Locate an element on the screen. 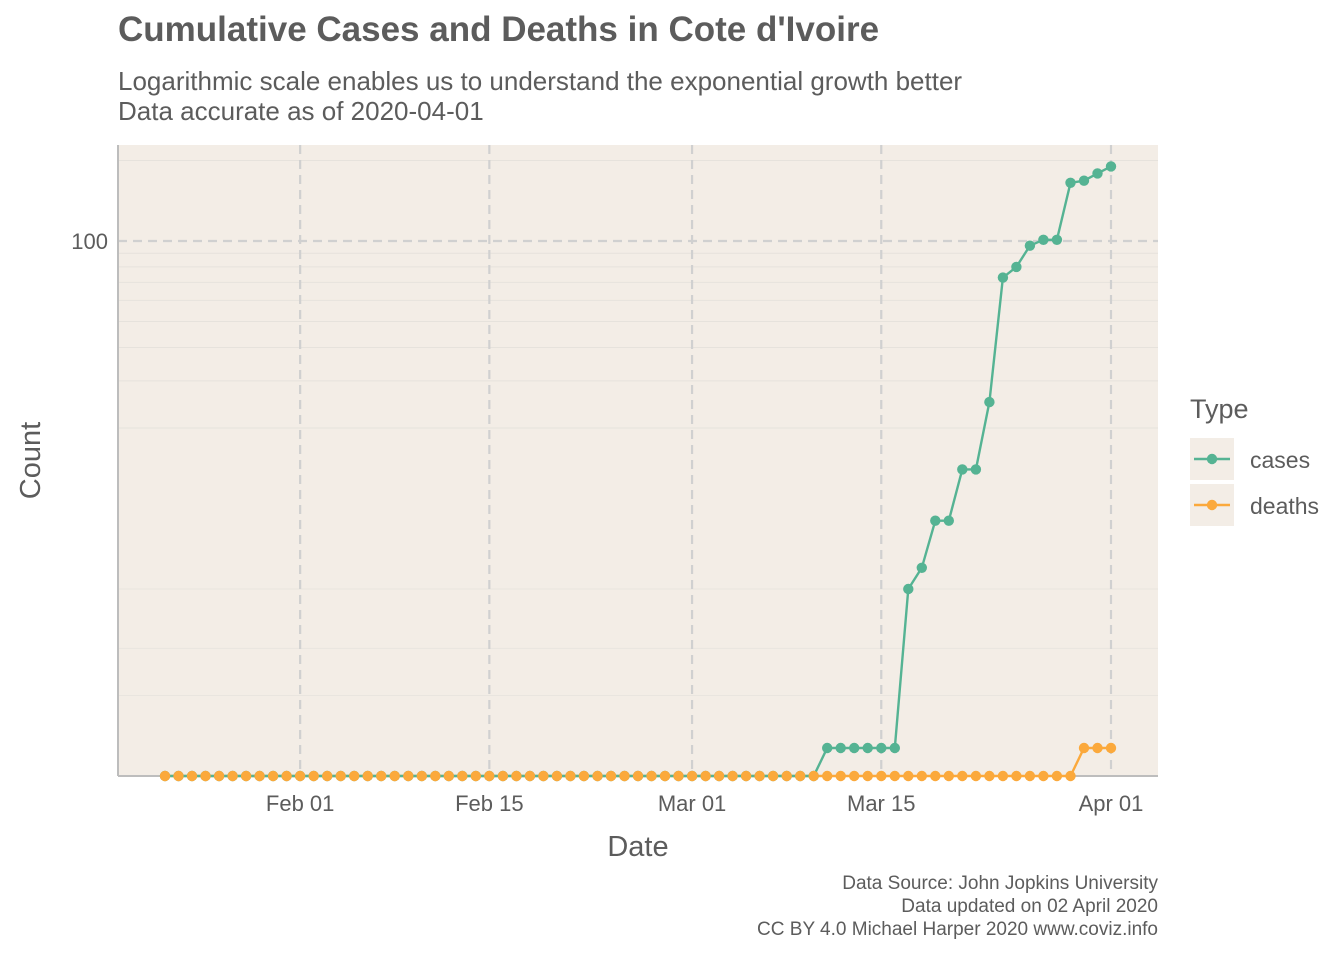 The height and width of the screenshot is (960, 1344). legend-title: Type is located at coordinates (1219, 409).